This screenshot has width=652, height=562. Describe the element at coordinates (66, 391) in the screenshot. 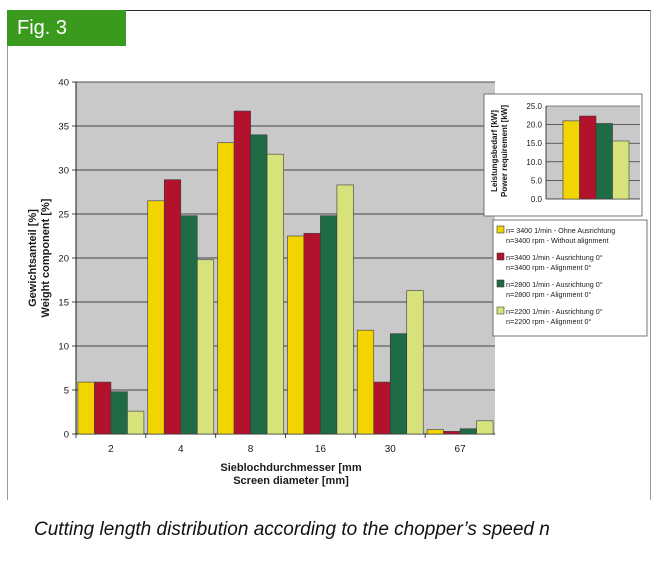

I see `y-tick-label: 5` at that location.